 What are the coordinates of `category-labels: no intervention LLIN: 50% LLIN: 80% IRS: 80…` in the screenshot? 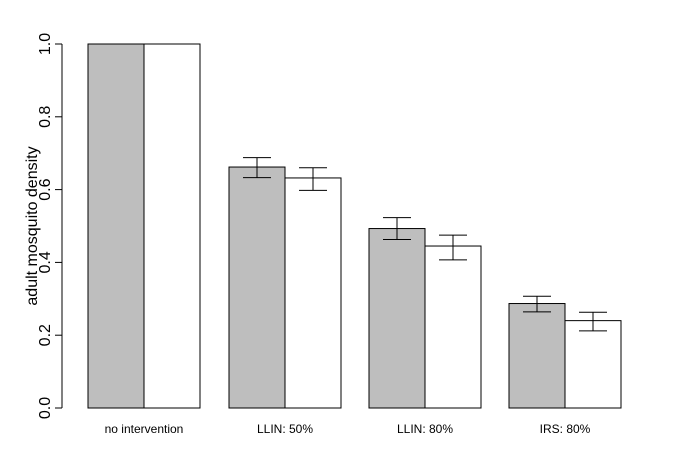 It's located at (348, 429).